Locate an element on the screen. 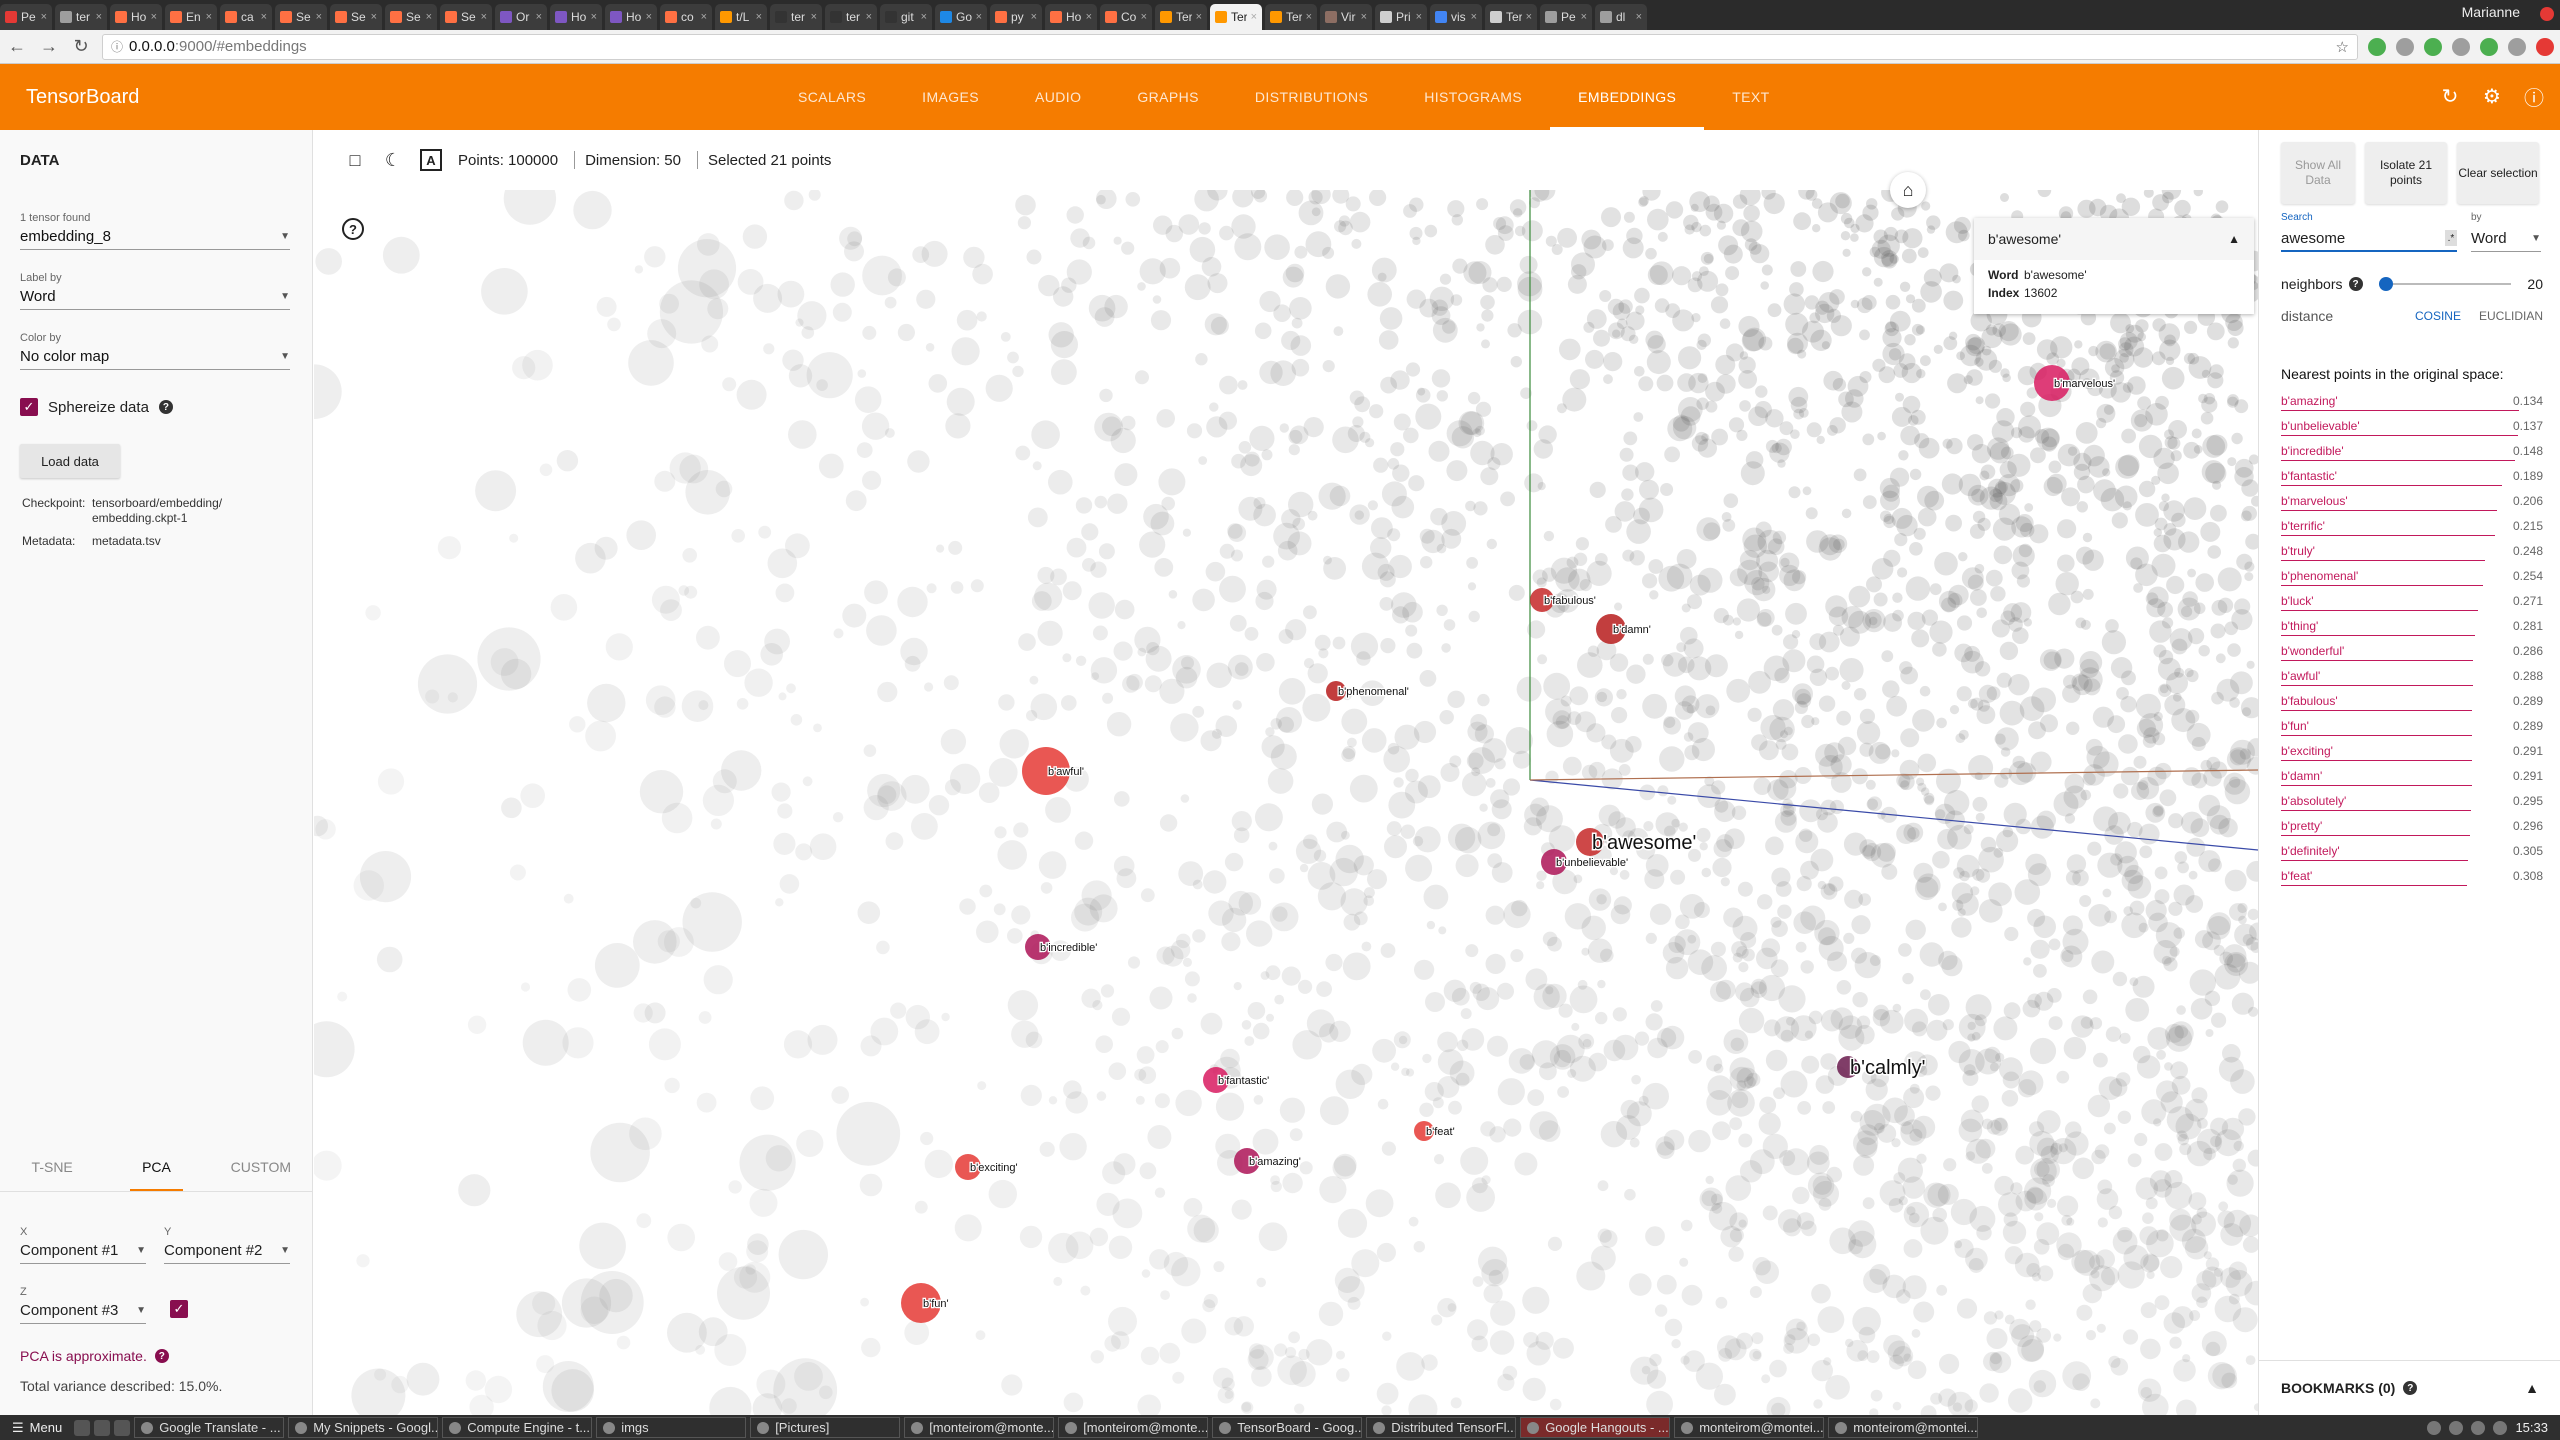  y-component-select: Y Component #2 ▼ is located at coordinates (227, 1245).